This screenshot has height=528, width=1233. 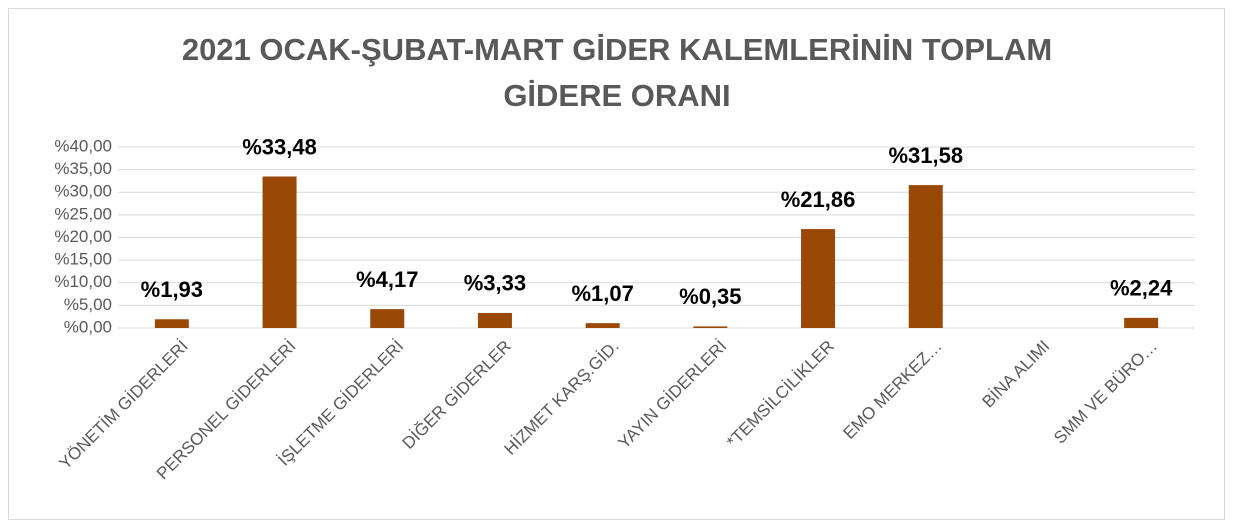 What do you see at coordinates (88, 326) in the screenshot?
I see `y-tick-label: %0,00` at bounding box center [88, 326].